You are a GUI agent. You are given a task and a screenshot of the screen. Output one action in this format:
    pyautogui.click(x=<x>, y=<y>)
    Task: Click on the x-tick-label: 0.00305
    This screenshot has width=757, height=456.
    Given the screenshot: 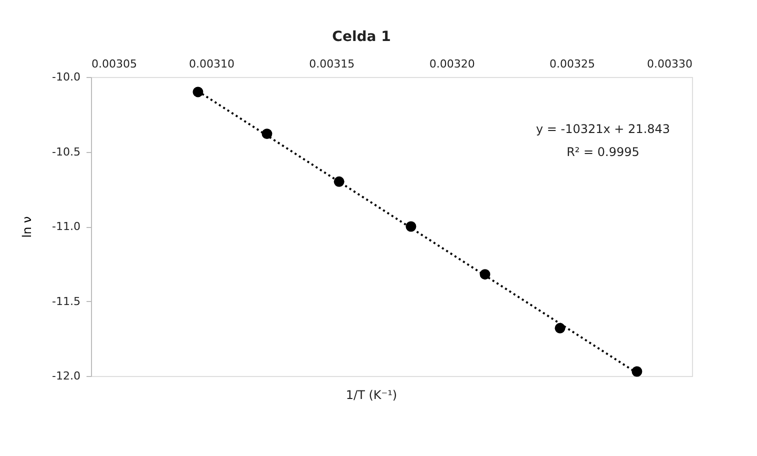 What is the action you would take?
    pyautogui.click(x=114, y=64)
    